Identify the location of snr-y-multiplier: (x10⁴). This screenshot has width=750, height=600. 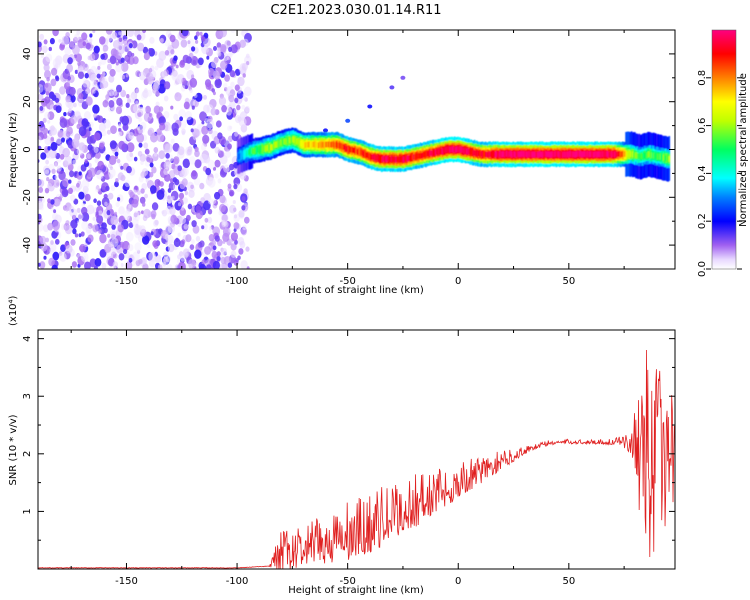
(13, 310).